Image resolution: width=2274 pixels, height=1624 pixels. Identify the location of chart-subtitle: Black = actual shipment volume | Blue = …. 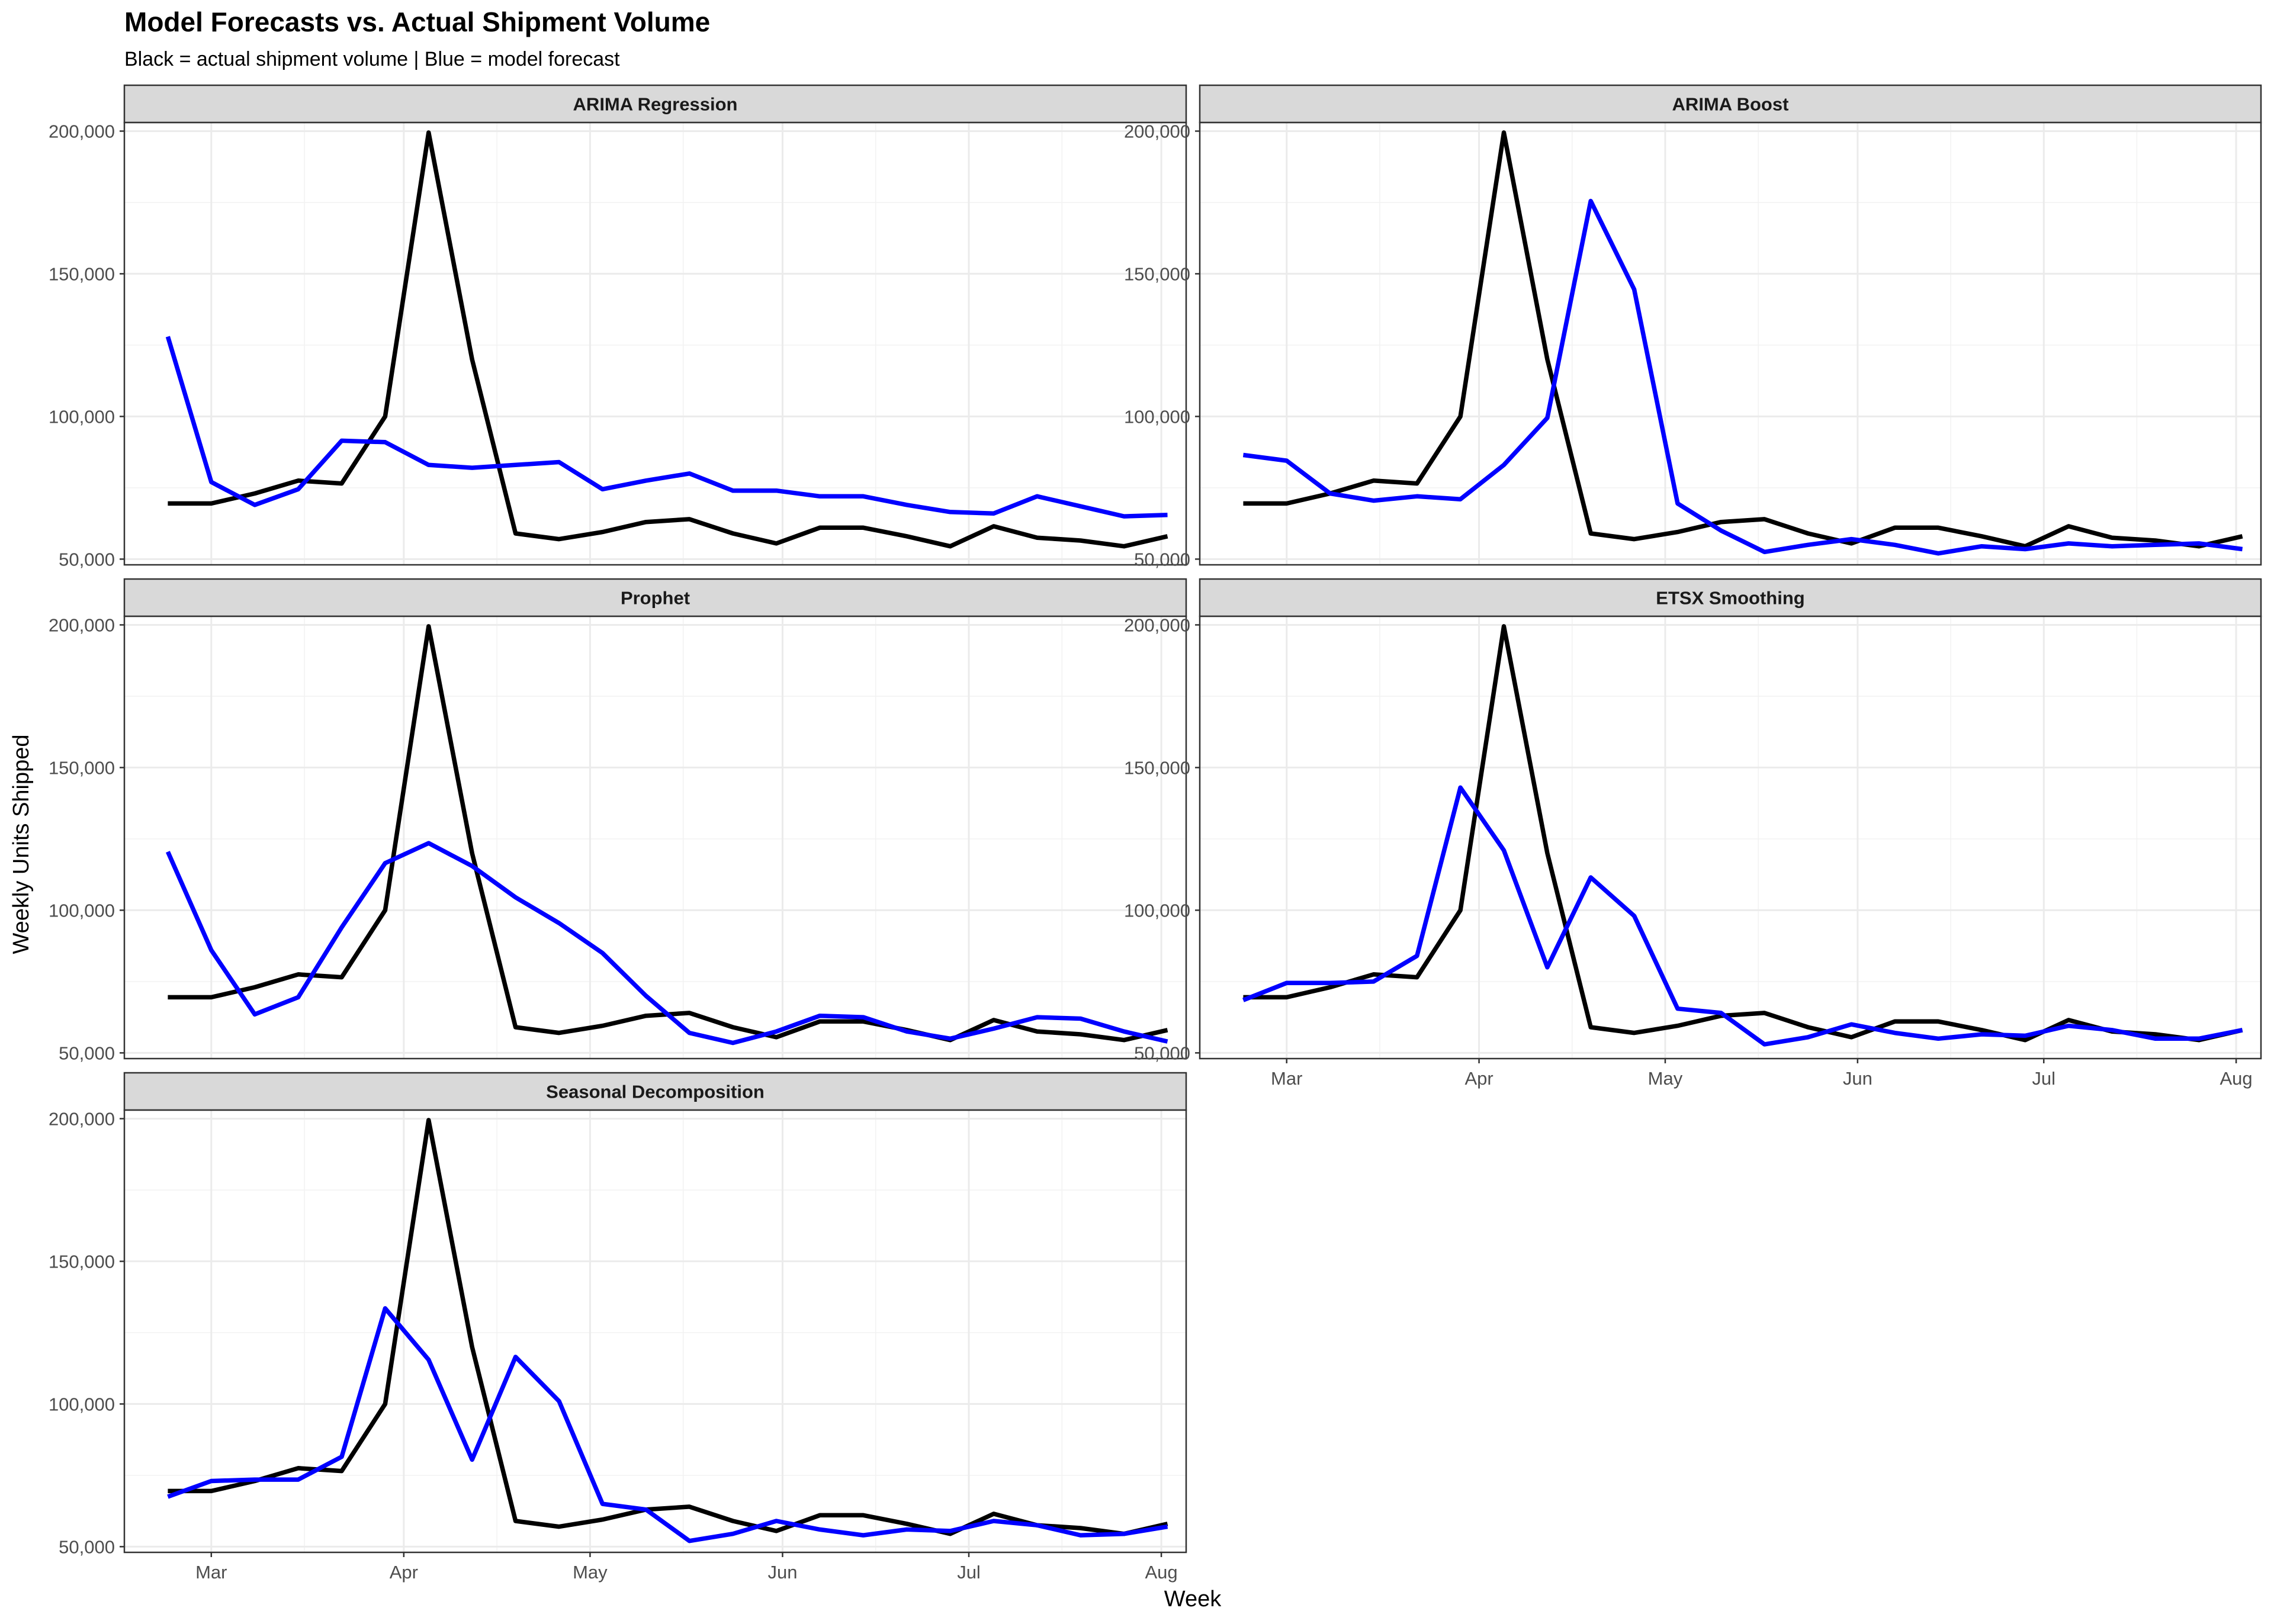
(372, 59).